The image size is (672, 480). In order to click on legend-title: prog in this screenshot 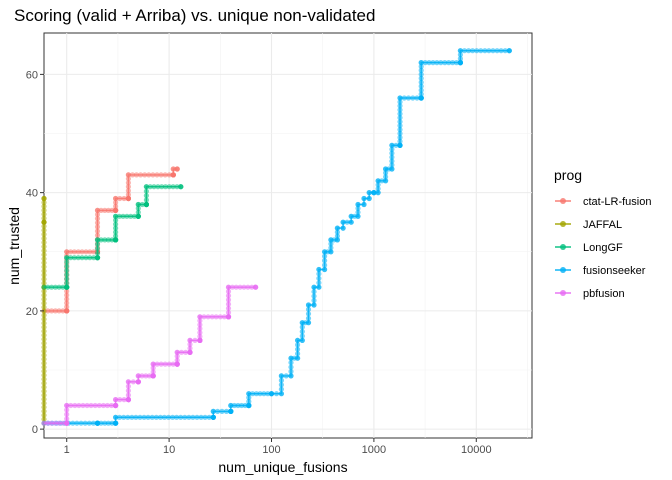, I will do `click(568, 175)`.